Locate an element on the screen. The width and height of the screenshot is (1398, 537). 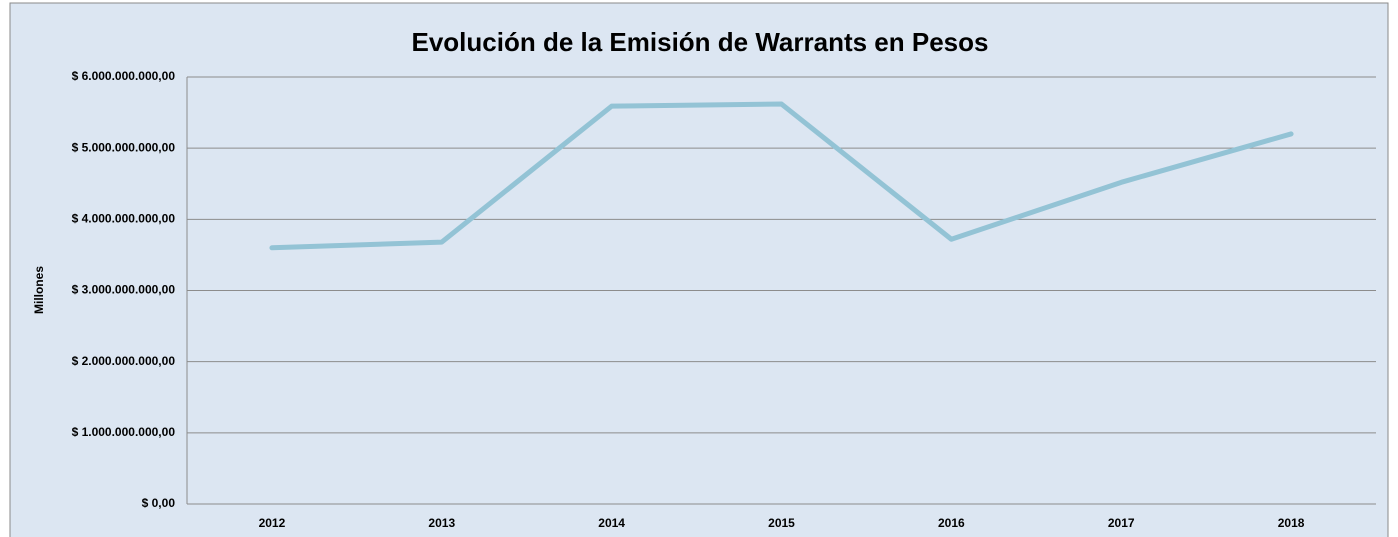
y-tick-label: $ 3.000.000.000,00 is located at coordinates (124, 290).